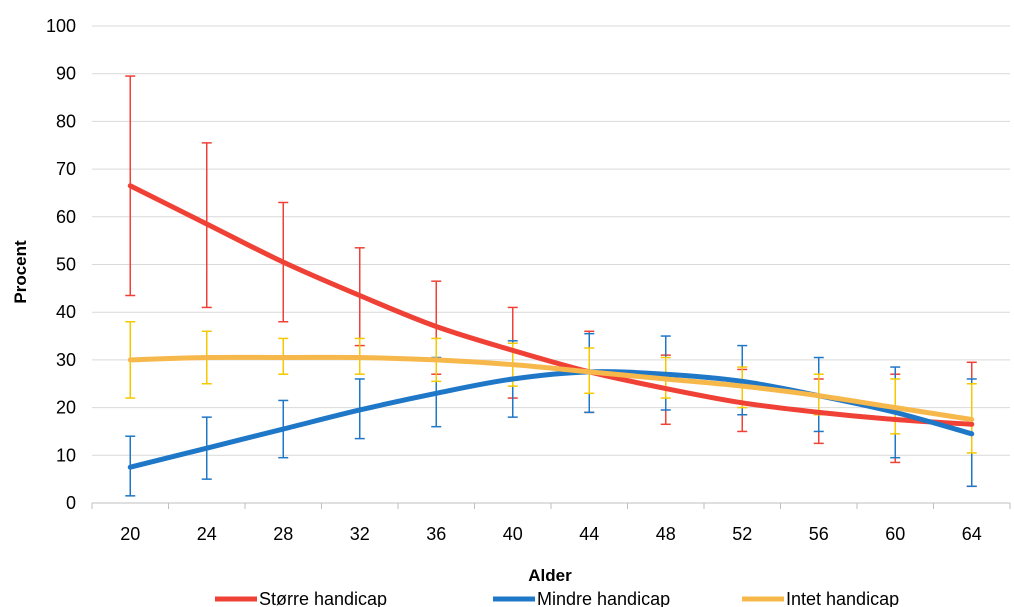 This screenshot has height=607, width=1014. I want to click on legend-item: Større handicap, so click(301, 598).